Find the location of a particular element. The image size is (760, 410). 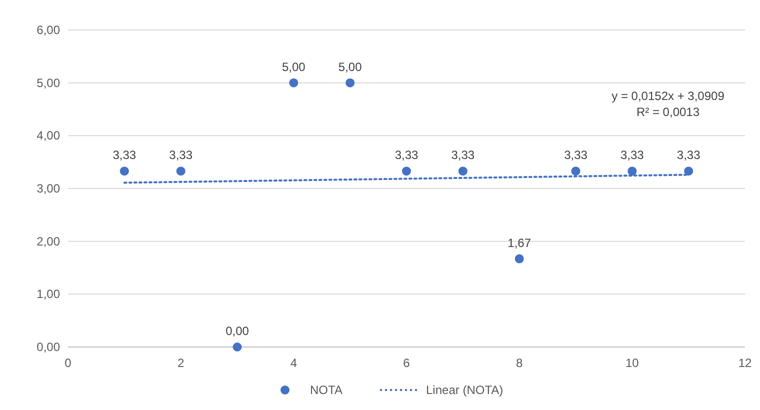

data-label: 1,67 is located at coordinates (520, 243).